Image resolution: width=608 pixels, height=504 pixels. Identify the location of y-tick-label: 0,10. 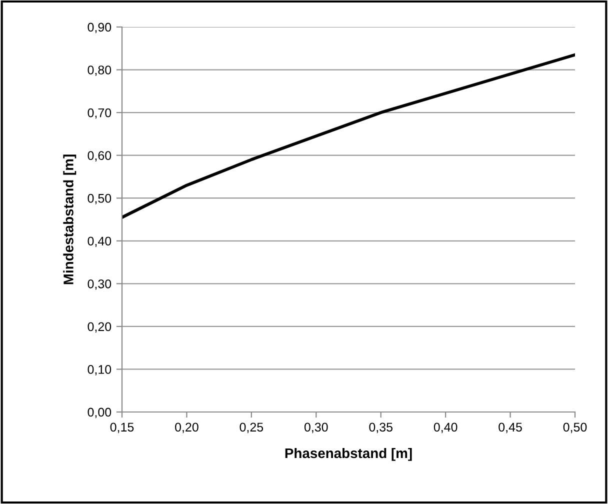
(100, 370).